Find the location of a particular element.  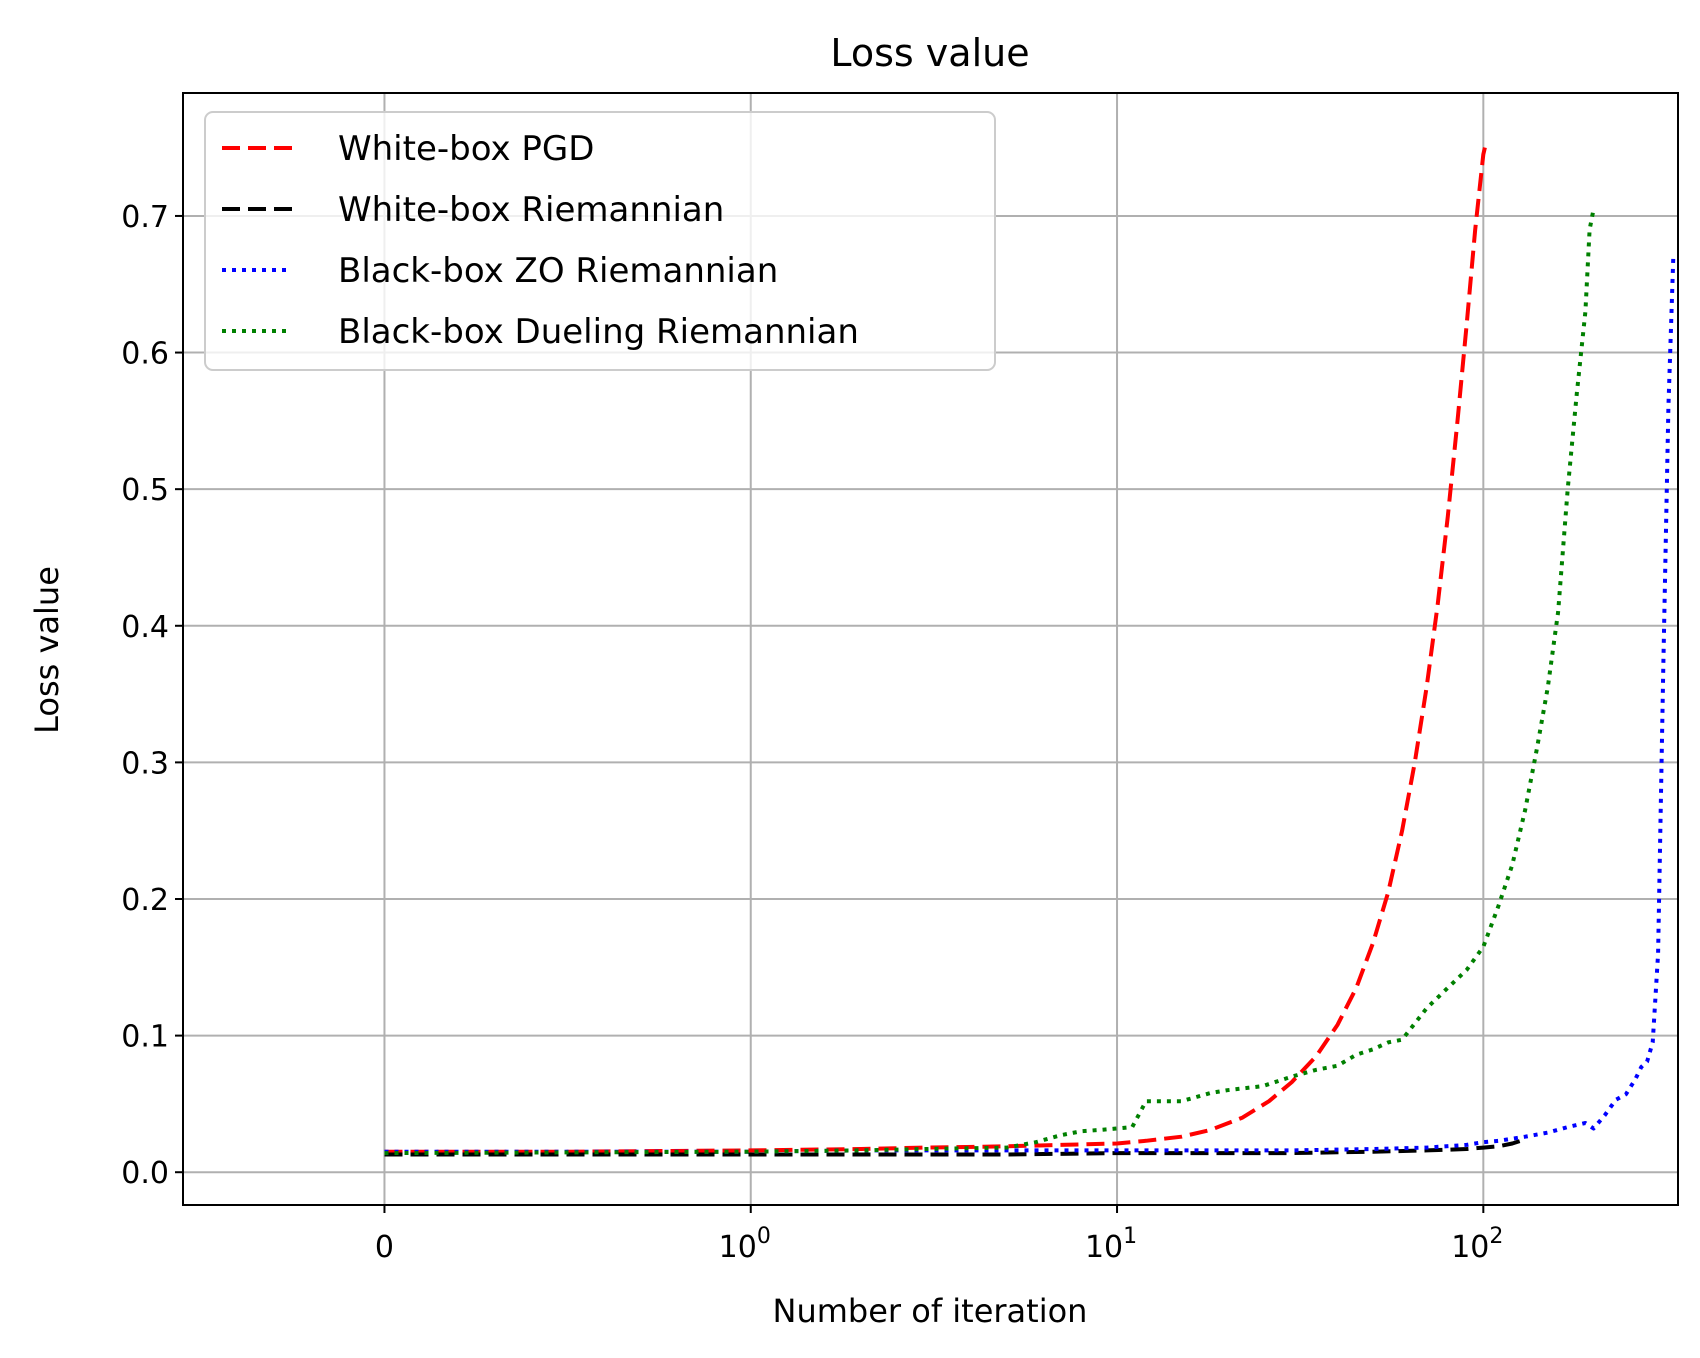

y-tick-label: 0.4 is located at coordinates (145, 627).